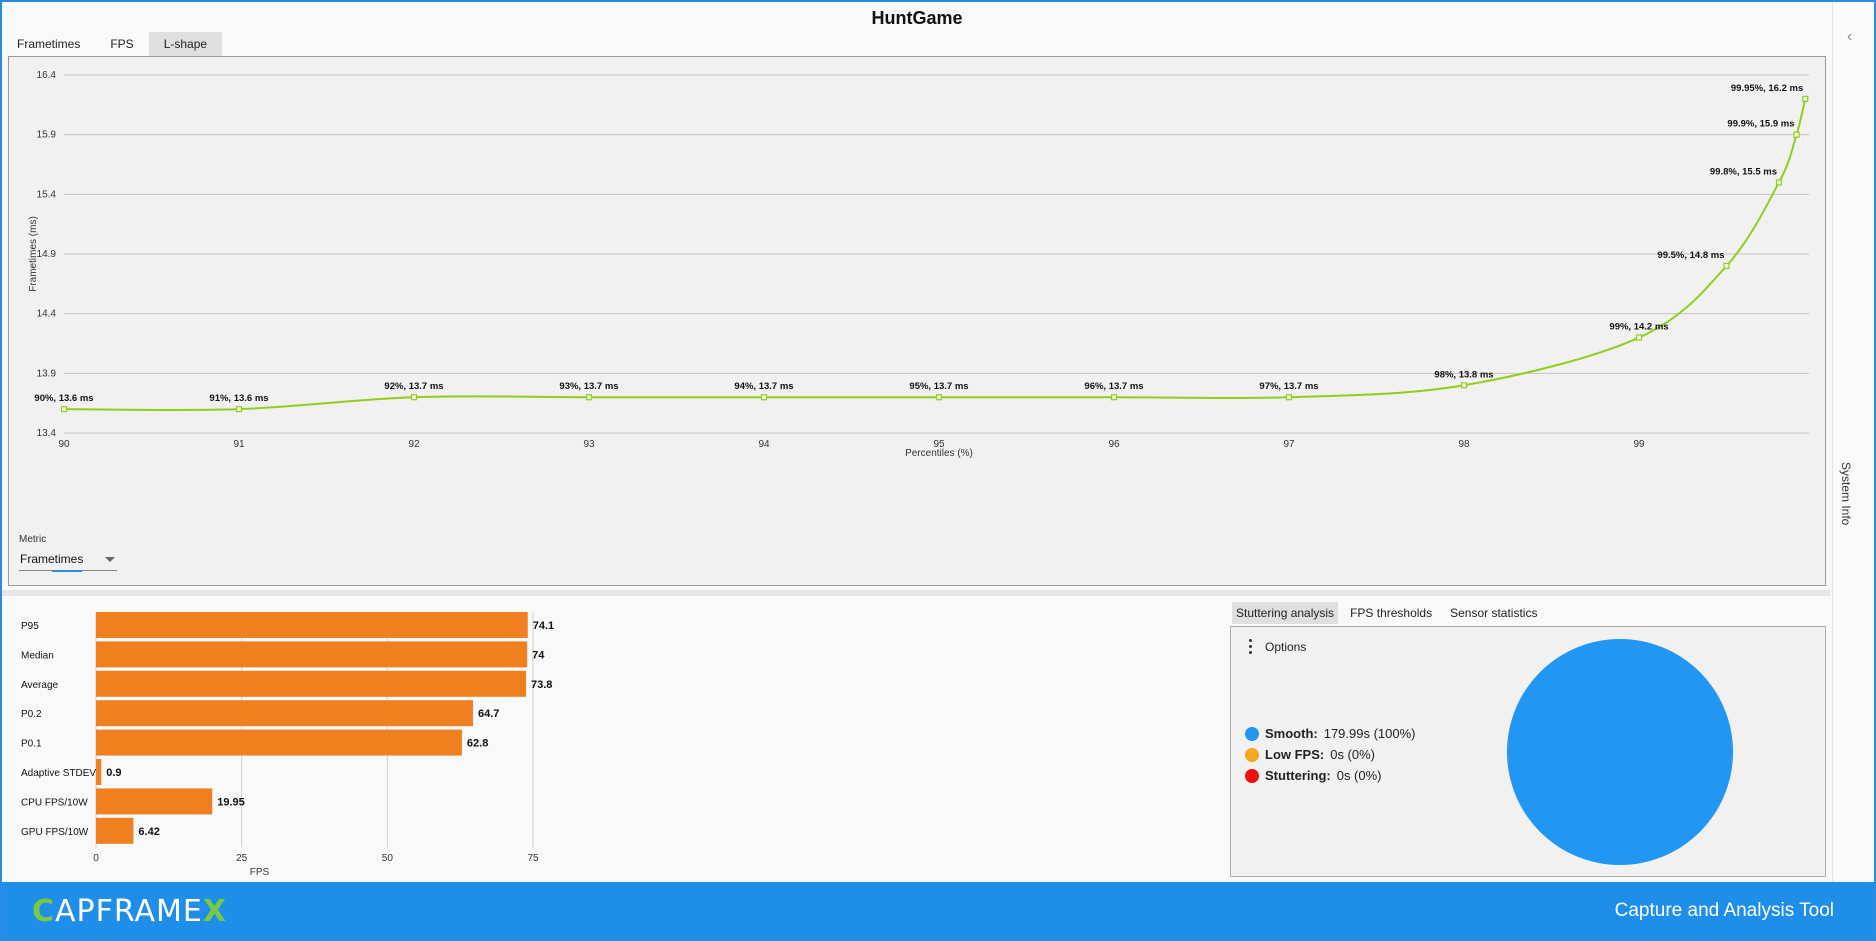 The width and height of the screenshot is (1876, 941). Describe the element at coordinates (113, 773) in the screenshot. I see `bar-value-label: 0.9` at that location.